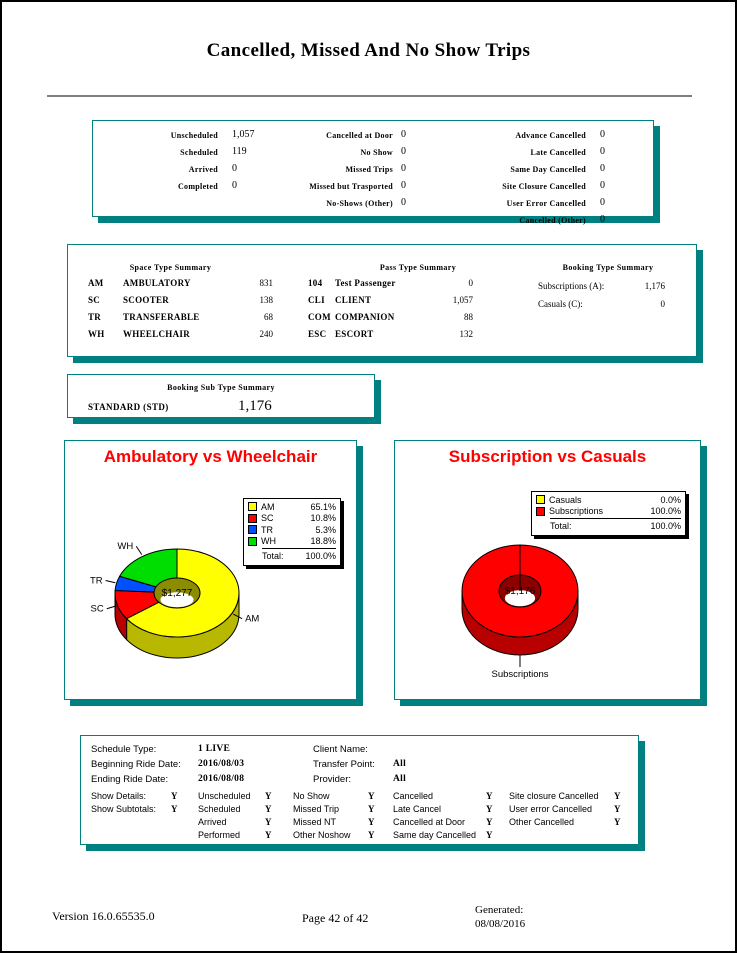 This screenshot has width=737, height=953. Describe the element at coordinates (197, 186) in the screenshot. I see `stat-label: Completed` at that location.